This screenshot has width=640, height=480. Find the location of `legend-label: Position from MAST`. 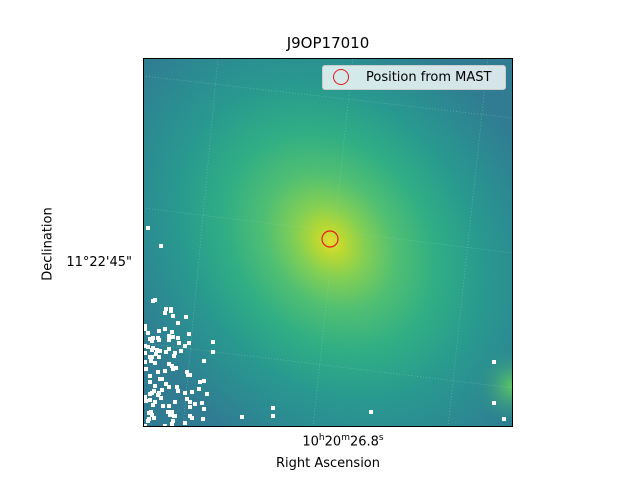

legend-label: Position from MAST is located at coordinates (429, 77).